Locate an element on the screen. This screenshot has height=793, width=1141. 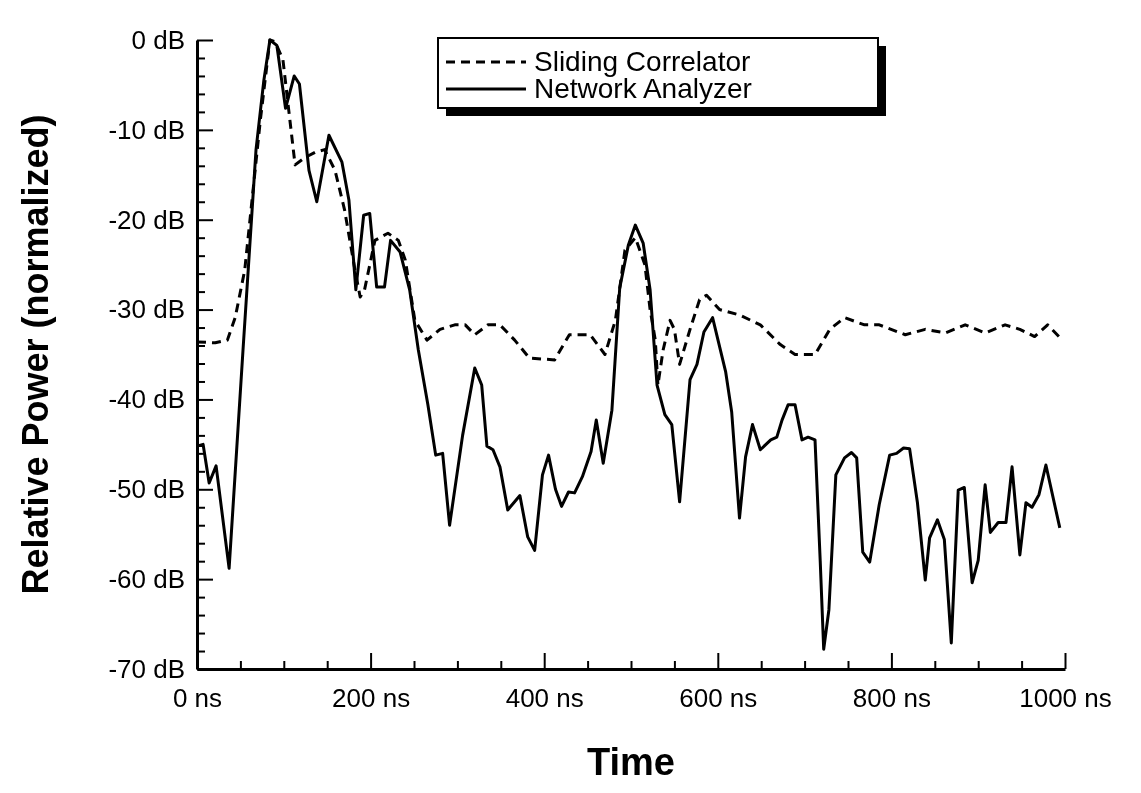
y-tick-label: -30 dB is located at coordinates (146, 309).